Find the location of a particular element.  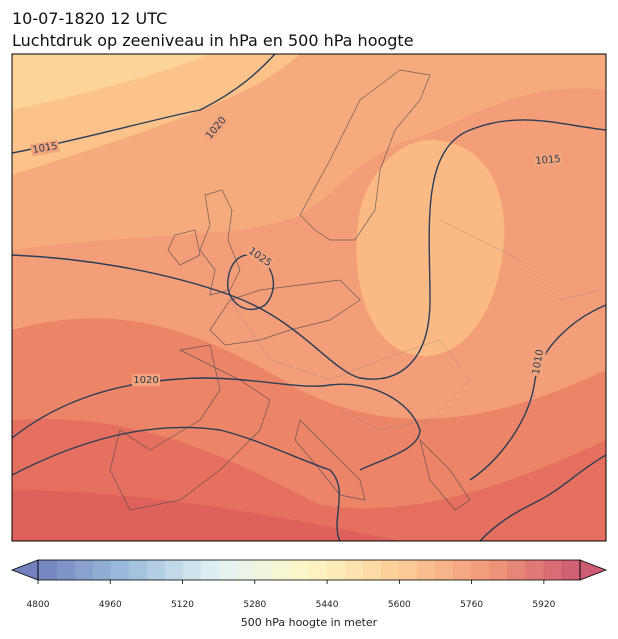

isobar-label: 1020 is located at coordinates (145, 380).